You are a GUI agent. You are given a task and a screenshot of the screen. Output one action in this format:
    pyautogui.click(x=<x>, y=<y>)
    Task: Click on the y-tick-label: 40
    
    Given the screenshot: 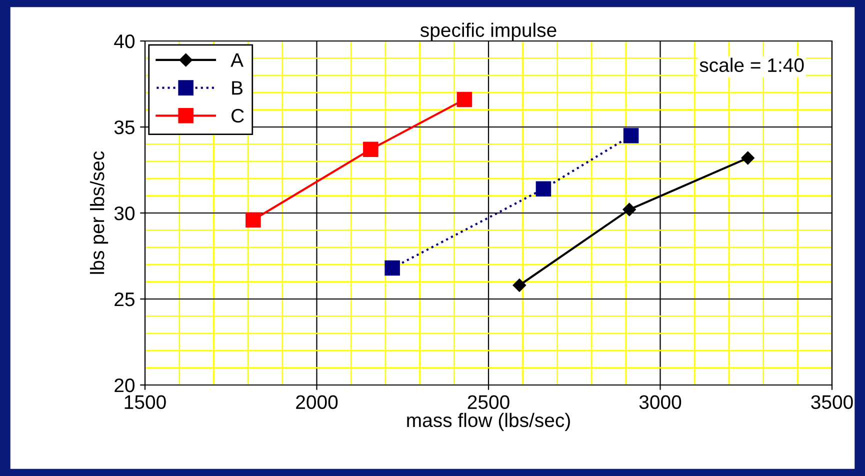 What is the action you would take?
    pyautogui.click(x=124, y=41)
    